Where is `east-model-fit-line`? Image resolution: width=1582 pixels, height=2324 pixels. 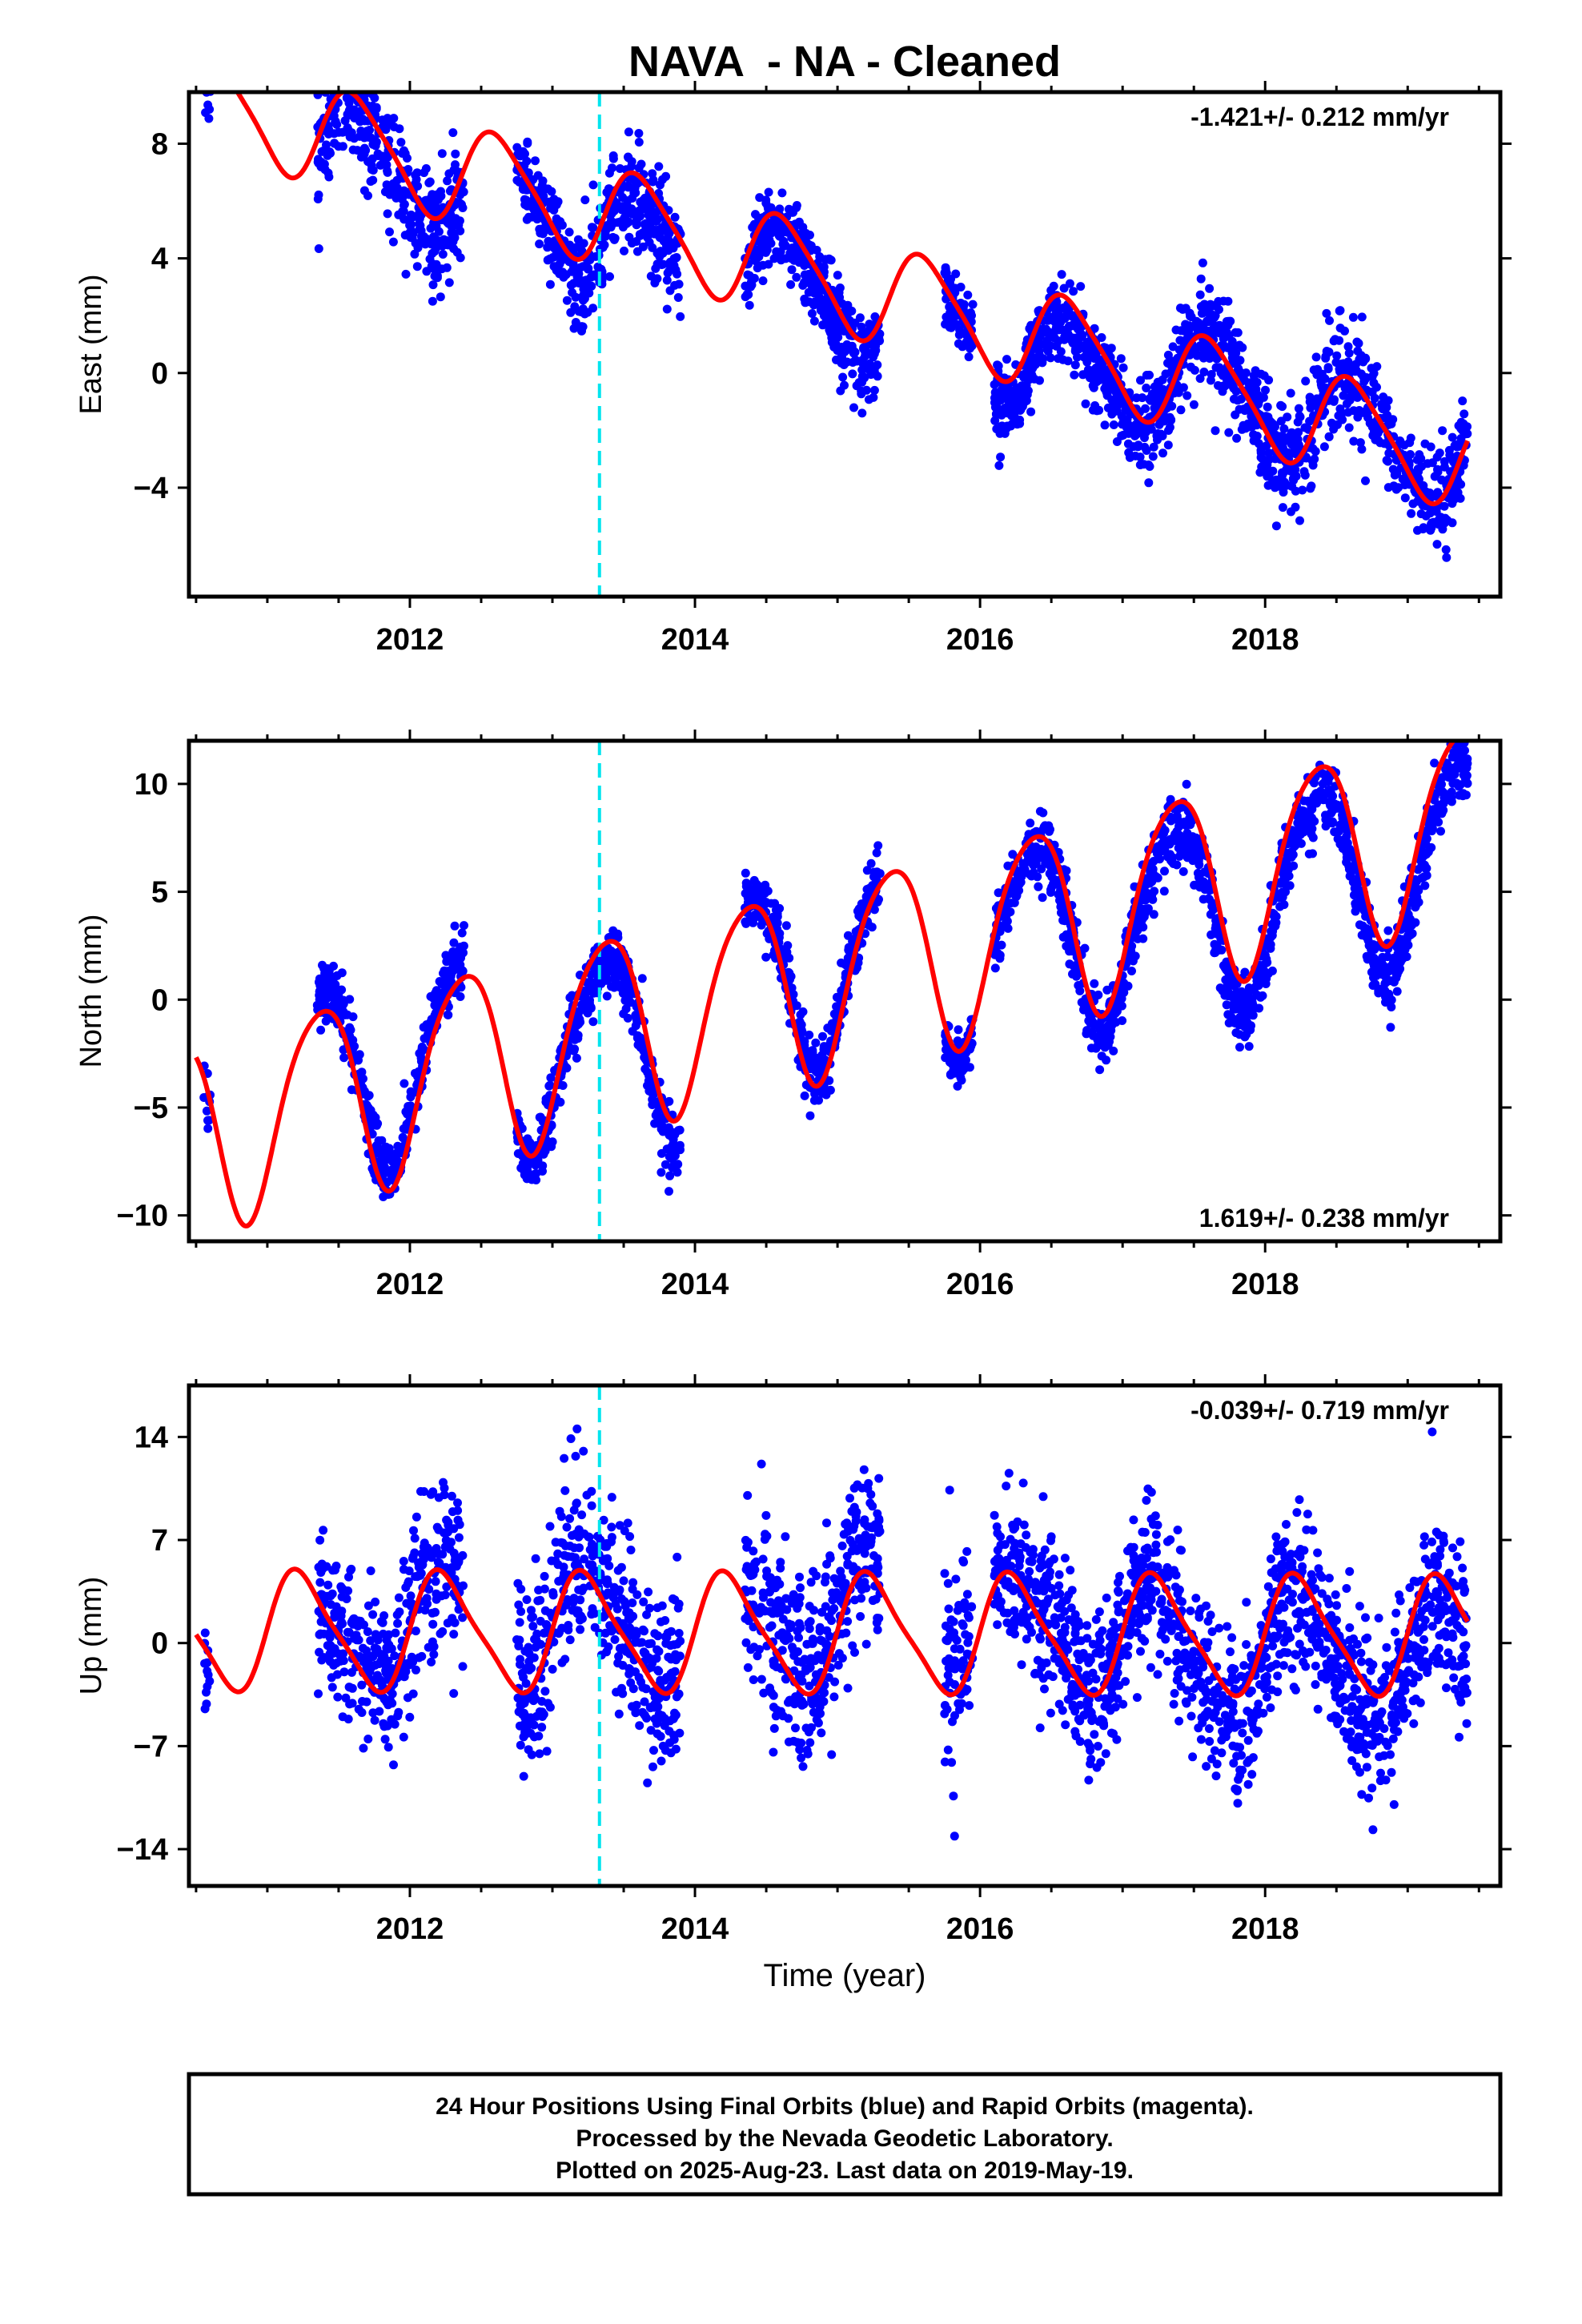
east-model-fit-line is located at coordinates (852, 299).